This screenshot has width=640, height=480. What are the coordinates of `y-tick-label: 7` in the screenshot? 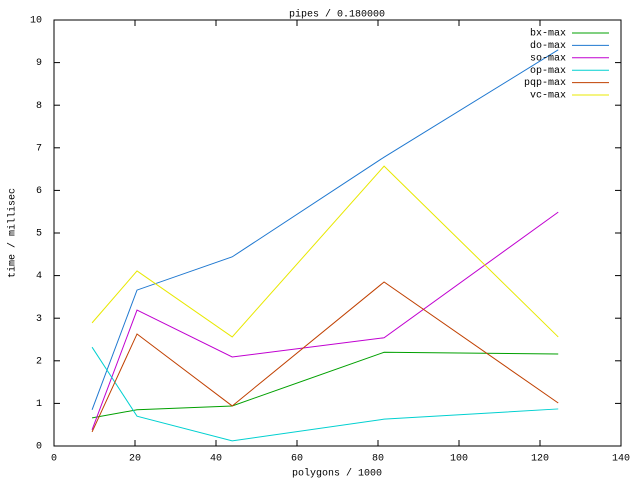 It's located at (39, 148).